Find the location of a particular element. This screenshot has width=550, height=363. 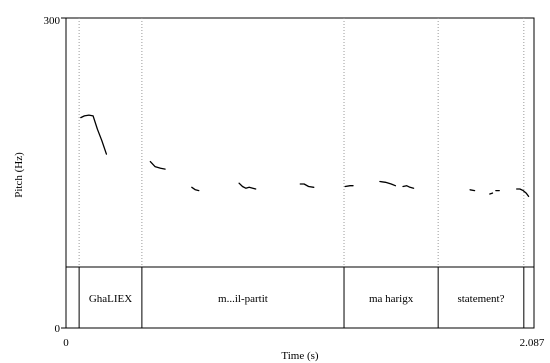

interval-label: GhaLIEX is located at coordinates (110, 299).